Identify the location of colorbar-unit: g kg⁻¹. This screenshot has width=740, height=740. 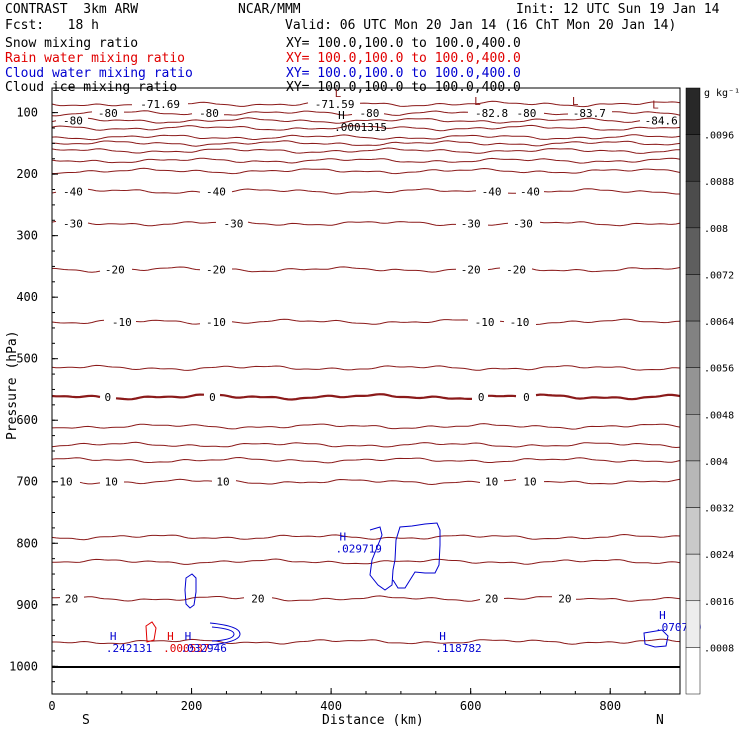
(722, 93).